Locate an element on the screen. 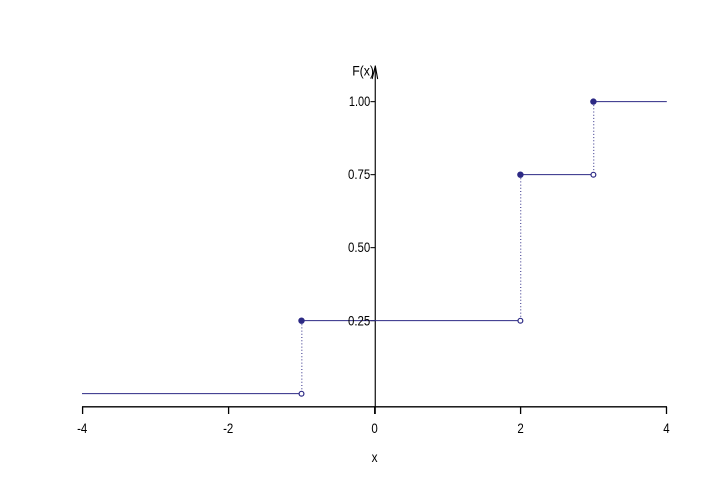 Image resolution: width=720 pixels, height=480 pixels. svg-text: x is located at coordinates (375, 457).